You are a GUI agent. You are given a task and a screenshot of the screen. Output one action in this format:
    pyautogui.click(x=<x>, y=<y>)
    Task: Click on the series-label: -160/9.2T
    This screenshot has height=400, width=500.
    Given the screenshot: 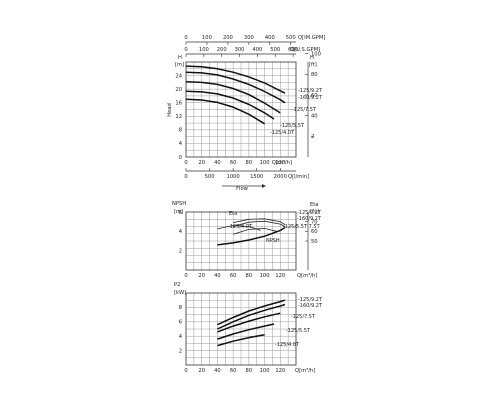 What is the action you would take?
    pyautogui.click(x=309, y=219)
    